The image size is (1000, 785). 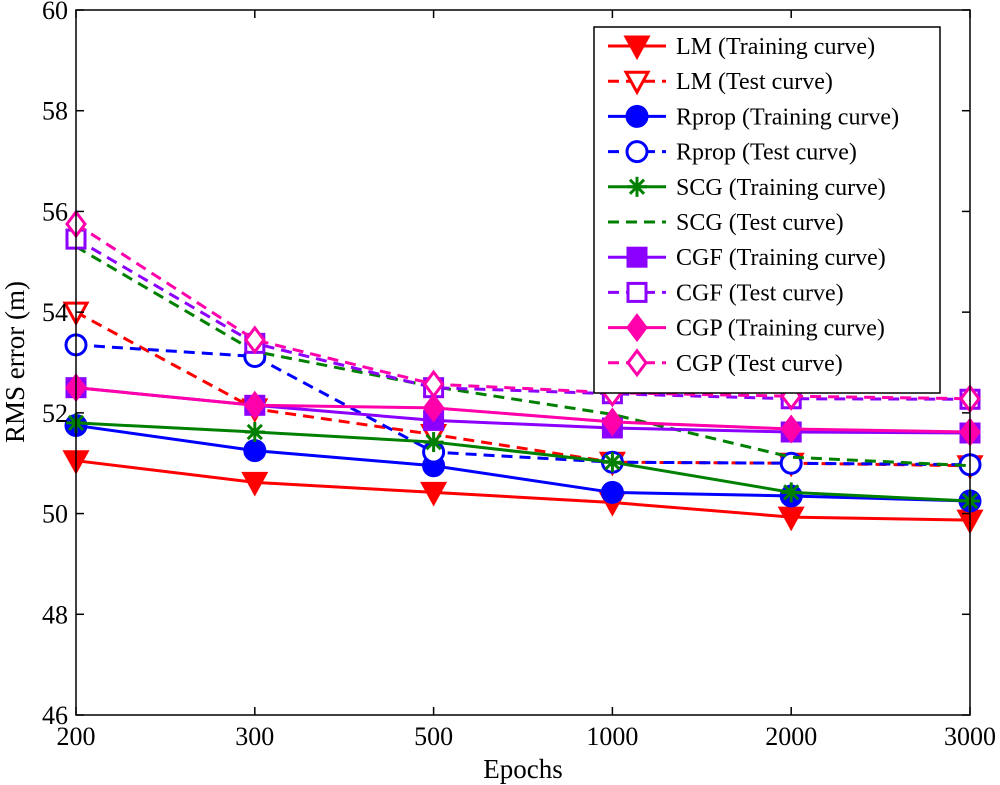 What do you see at coordinates (15, 362) in the screenshot?
I see `y-axis-title: RMS error (m)` at bounding box center [15, 362].